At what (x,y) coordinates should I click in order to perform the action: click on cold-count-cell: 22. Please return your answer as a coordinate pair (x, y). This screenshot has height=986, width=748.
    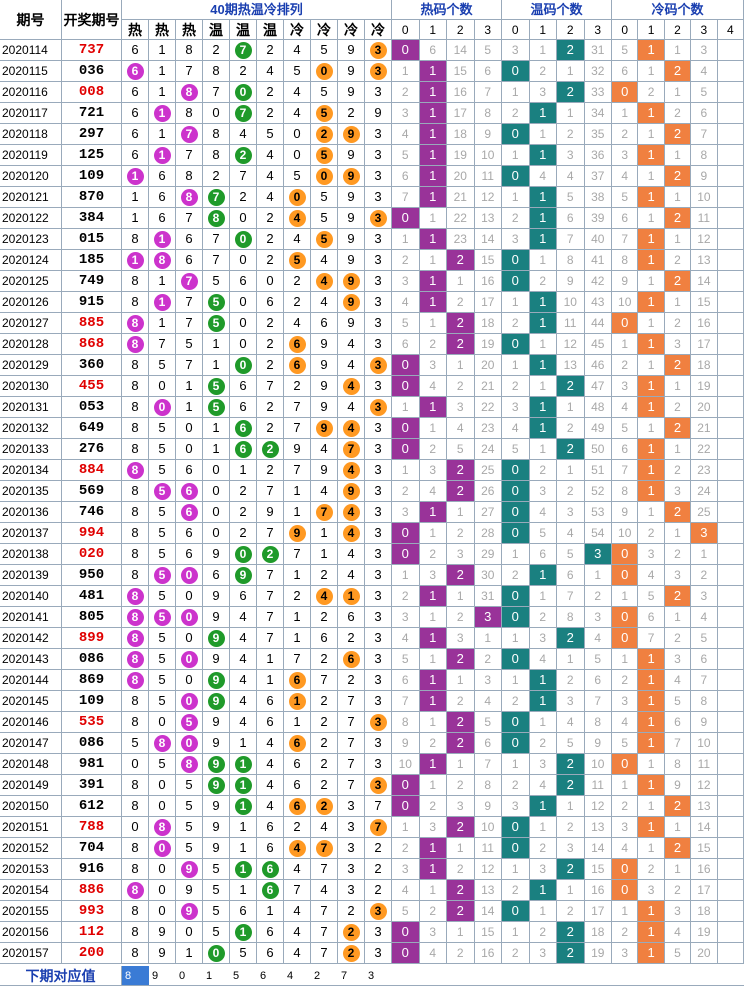
    Looking at the image, I should click on (704, 449).